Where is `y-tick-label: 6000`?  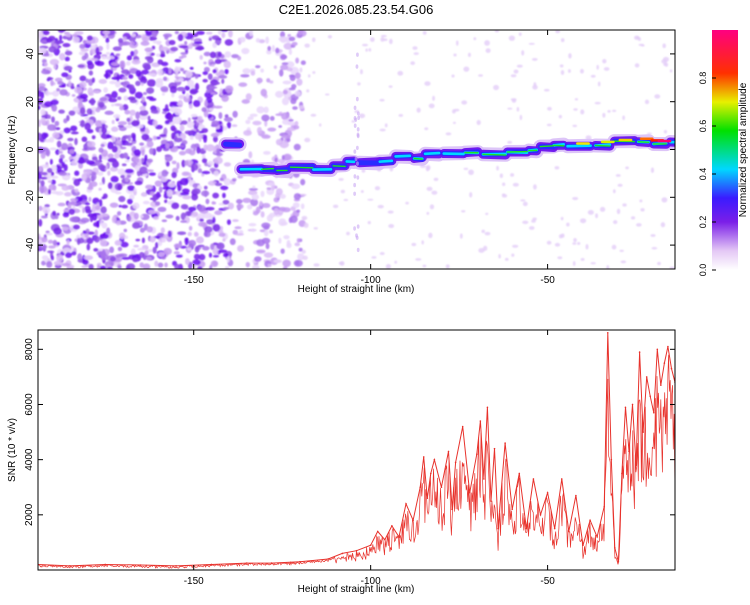
y-tick-label: 6000 is located at coordinates (29, 404).